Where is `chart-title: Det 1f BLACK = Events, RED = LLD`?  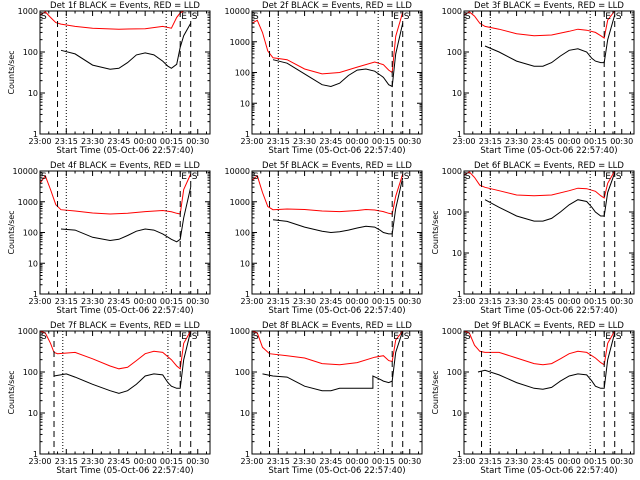
chart-title: Det 1f BLACK = Events, RED = LLD is located at coordinates (125, 6).